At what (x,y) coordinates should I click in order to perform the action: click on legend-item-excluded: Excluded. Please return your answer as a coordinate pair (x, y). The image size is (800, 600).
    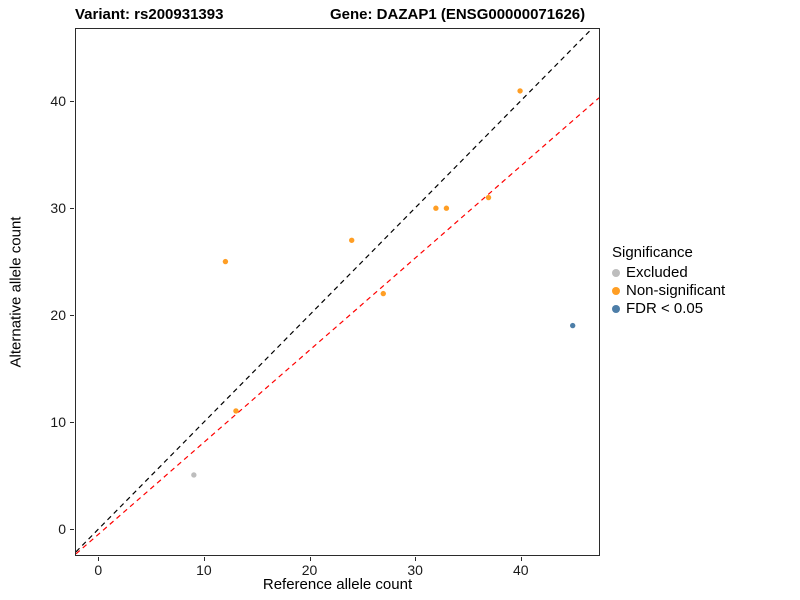
    Looking at the image, I should click on (668, 272).